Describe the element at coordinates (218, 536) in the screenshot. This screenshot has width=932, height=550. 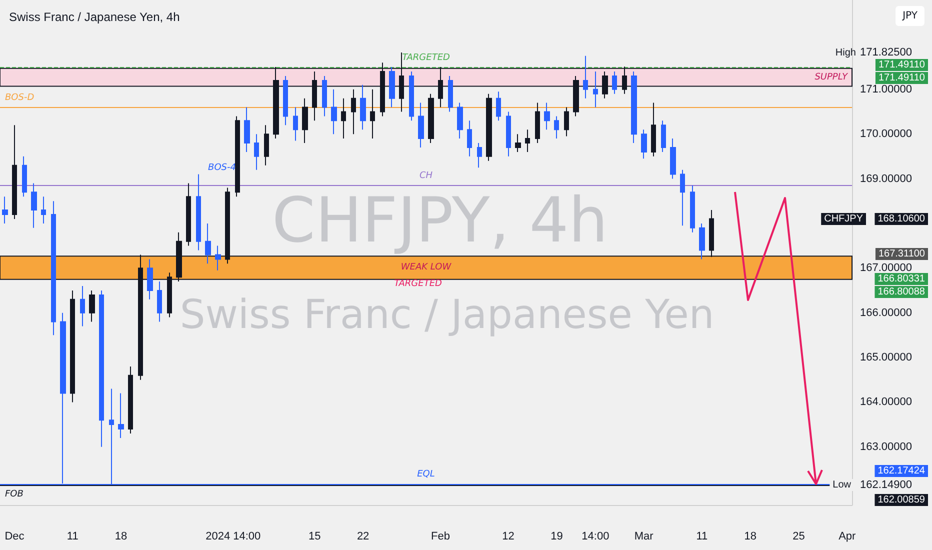
I see `x-tick-label: 2024` at that location.